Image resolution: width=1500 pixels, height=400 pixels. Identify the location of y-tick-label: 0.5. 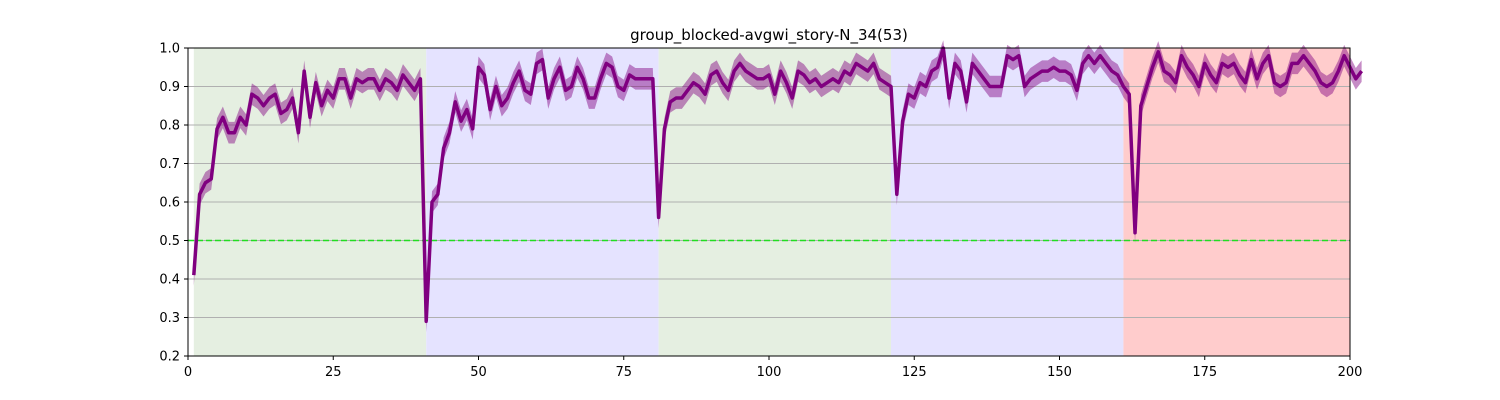
(169, 241).